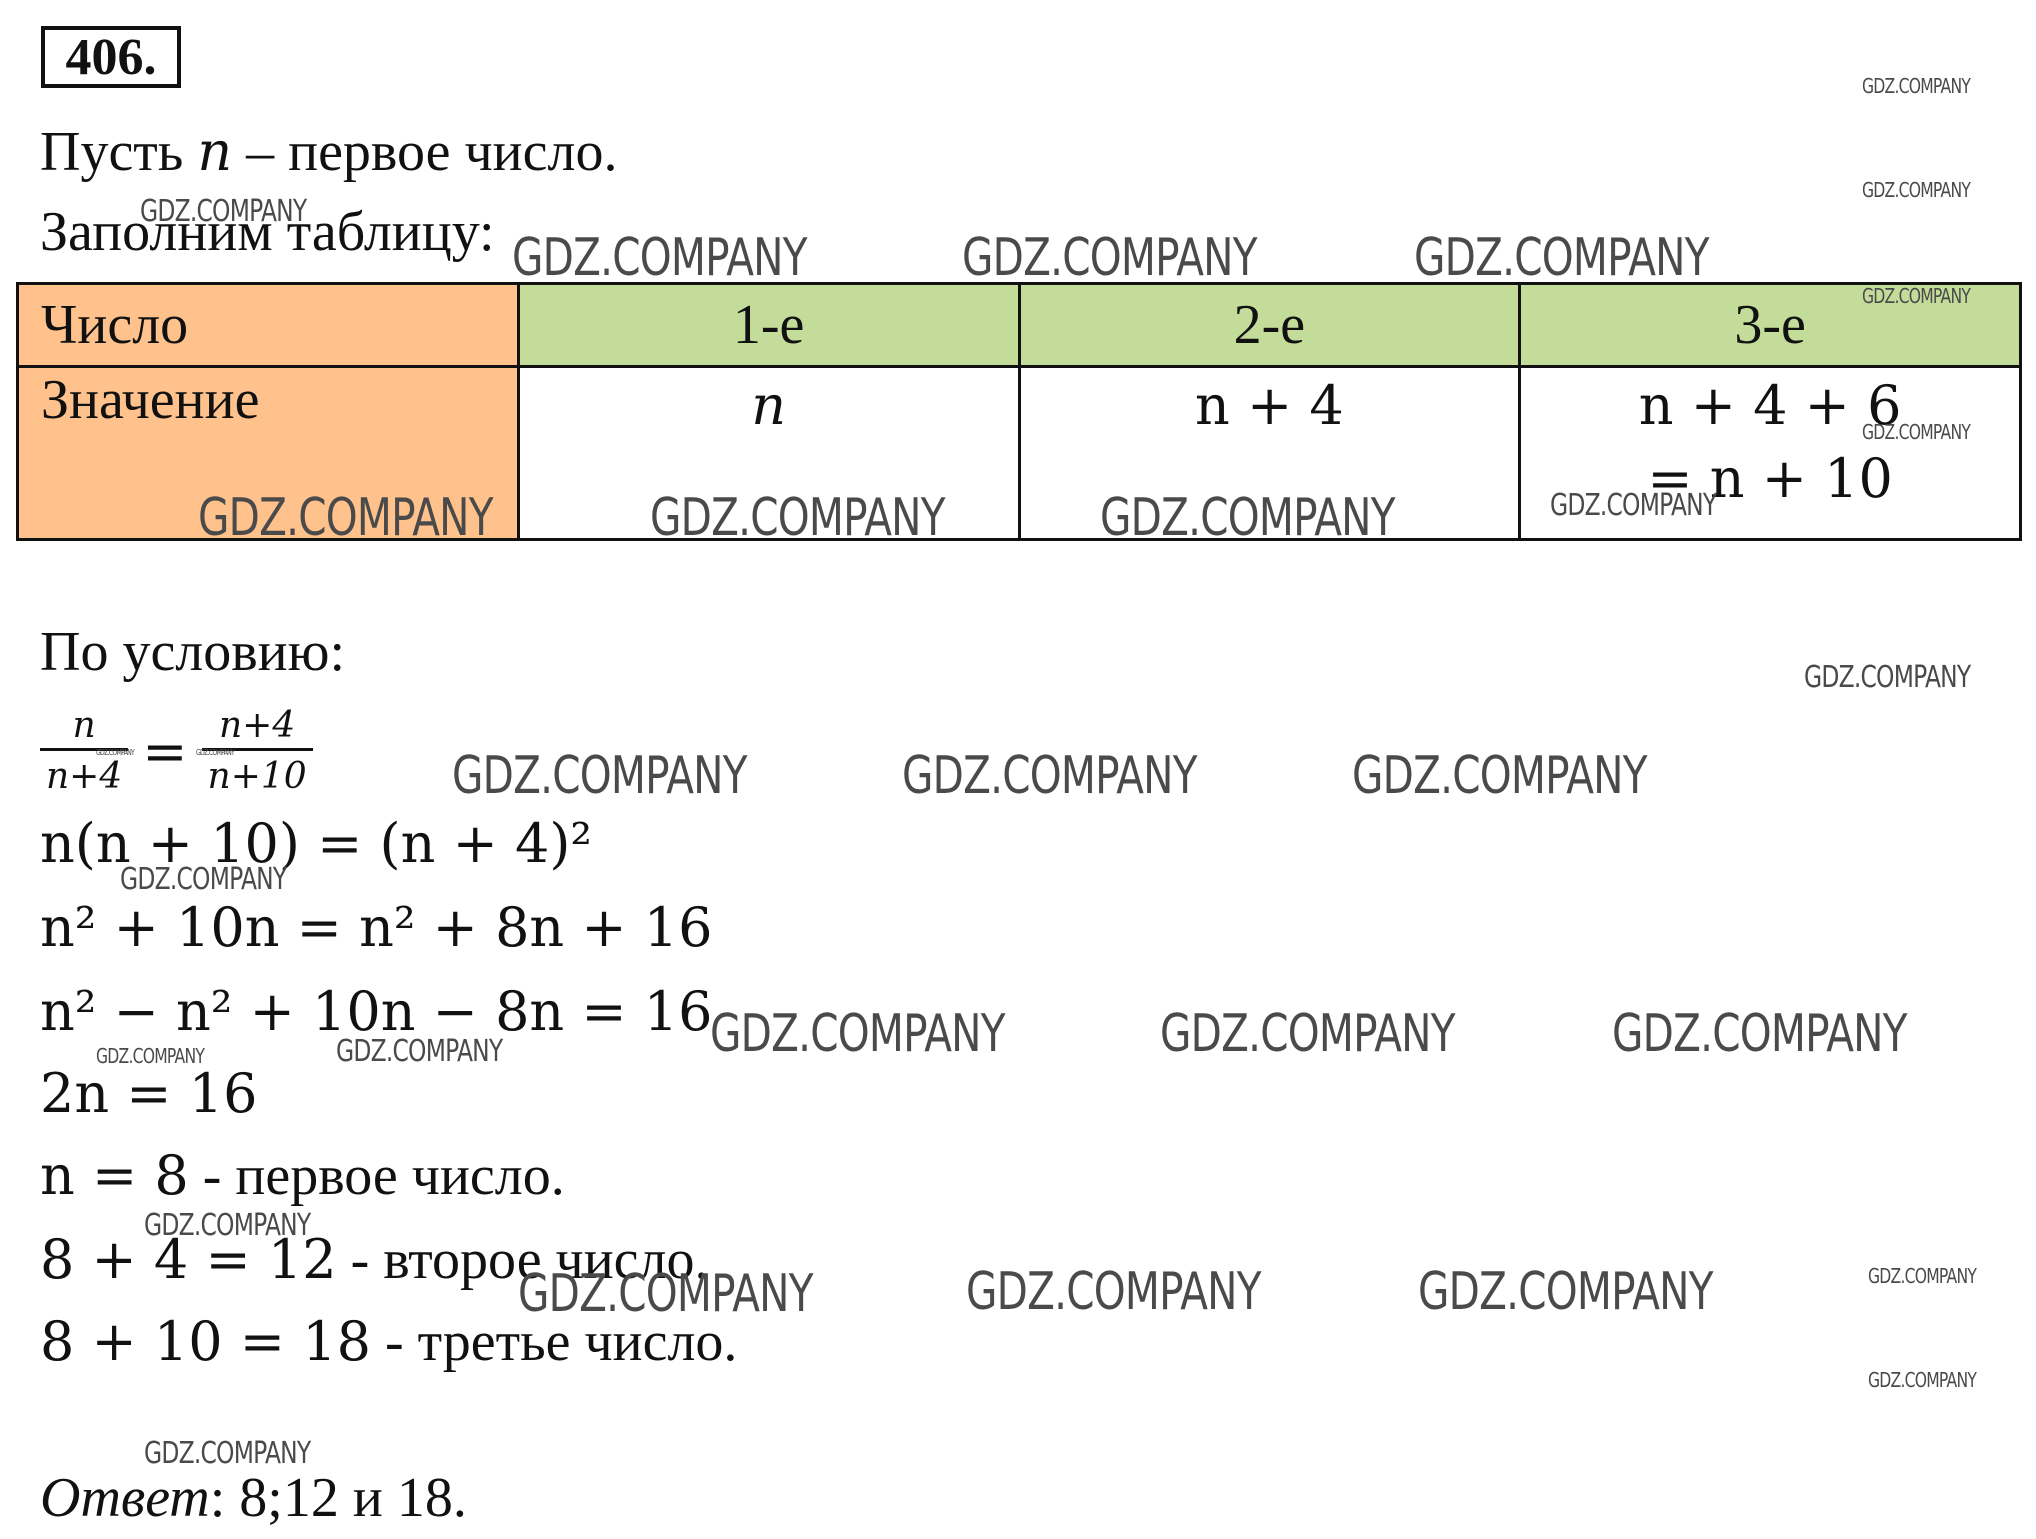 This screenshot has height=1539, width=2036. What do you see at coordinates (376, 1176) in the screenshot?
I see `result-1-text: - первое число.` at bounding box center [376, 1176].